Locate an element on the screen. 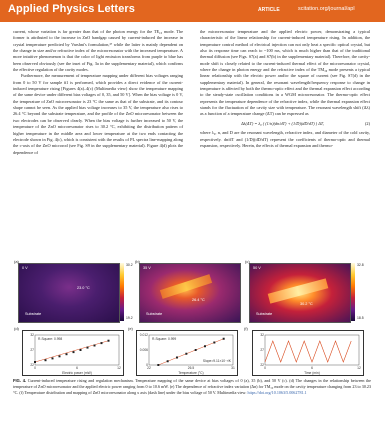  voltage-label: 50 V is located at coordinates (257, 268).